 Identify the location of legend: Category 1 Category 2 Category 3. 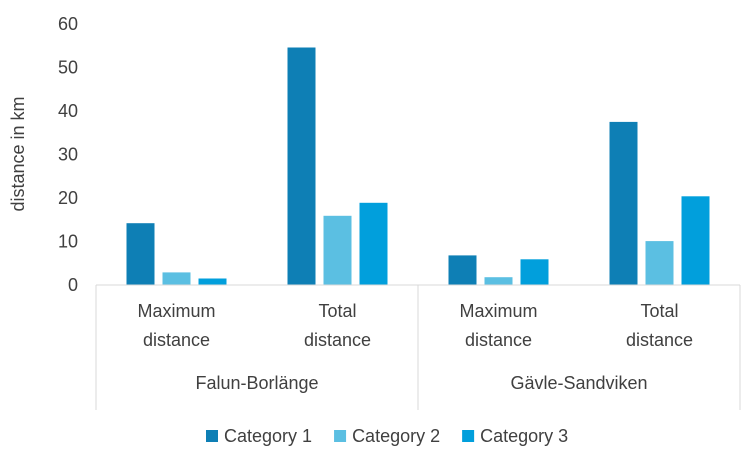
(387, 436).